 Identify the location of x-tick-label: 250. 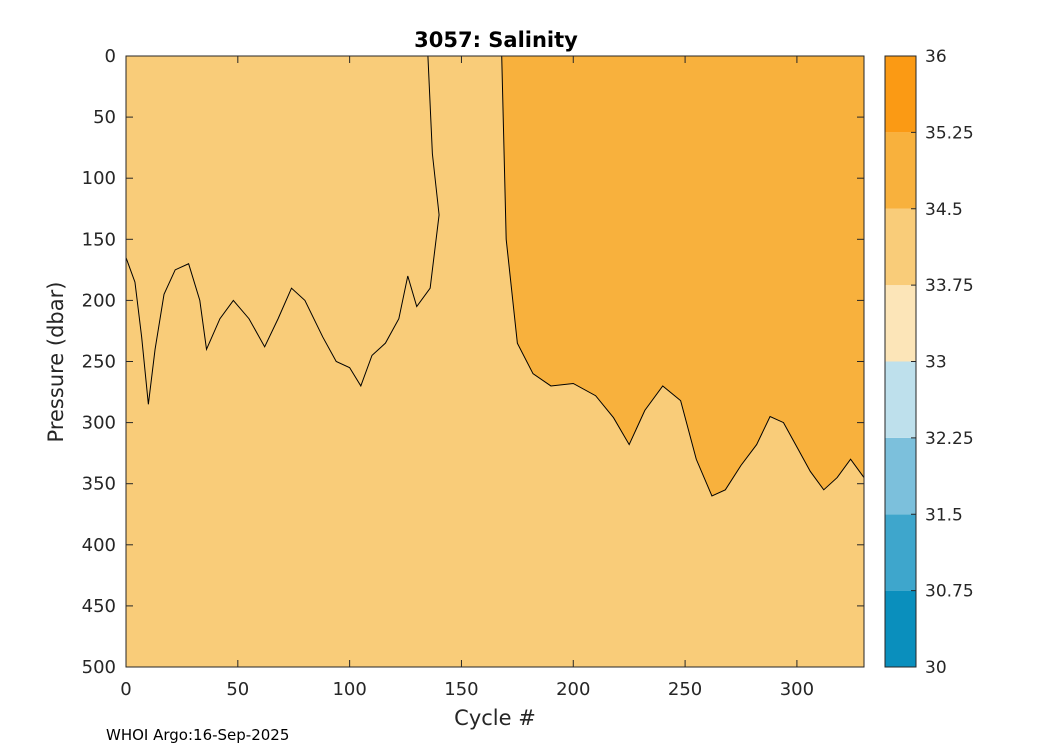
(685, 689).